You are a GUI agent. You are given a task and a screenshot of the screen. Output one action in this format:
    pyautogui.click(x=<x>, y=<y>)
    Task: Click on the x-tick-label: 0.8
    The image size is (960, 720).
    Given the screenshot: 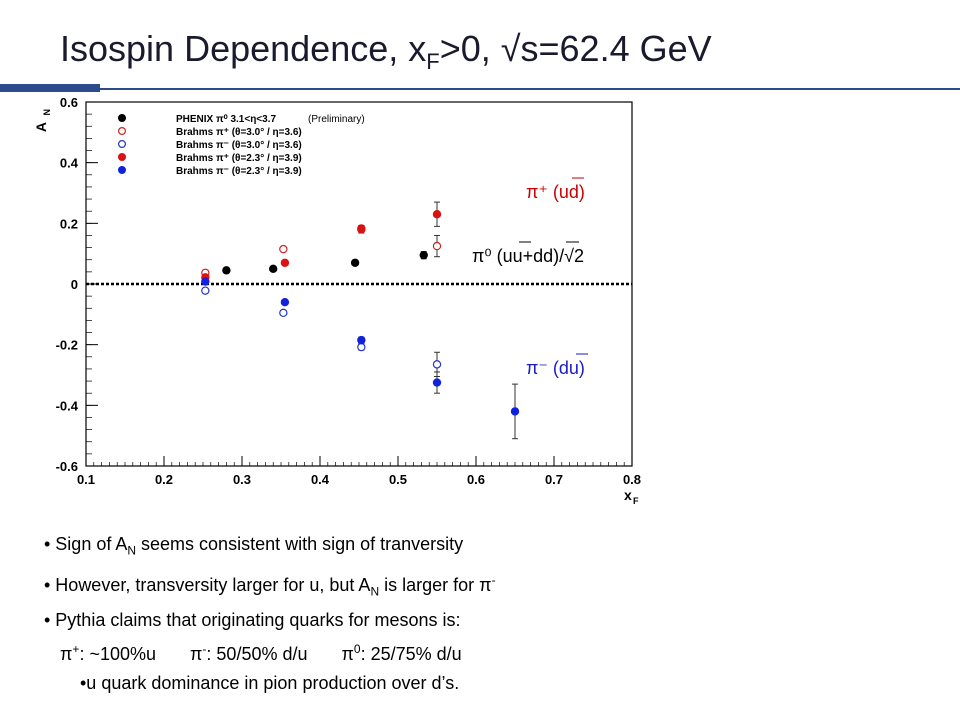 What is the action you would take?
    pyautogui.click(x=632, y=479)
    